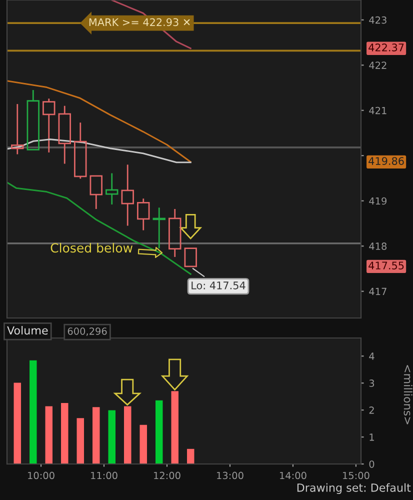  What do you see at coordinates (386, 48) in the screenshot?
I see `text: 422.37` at bounding box center [386, 48].